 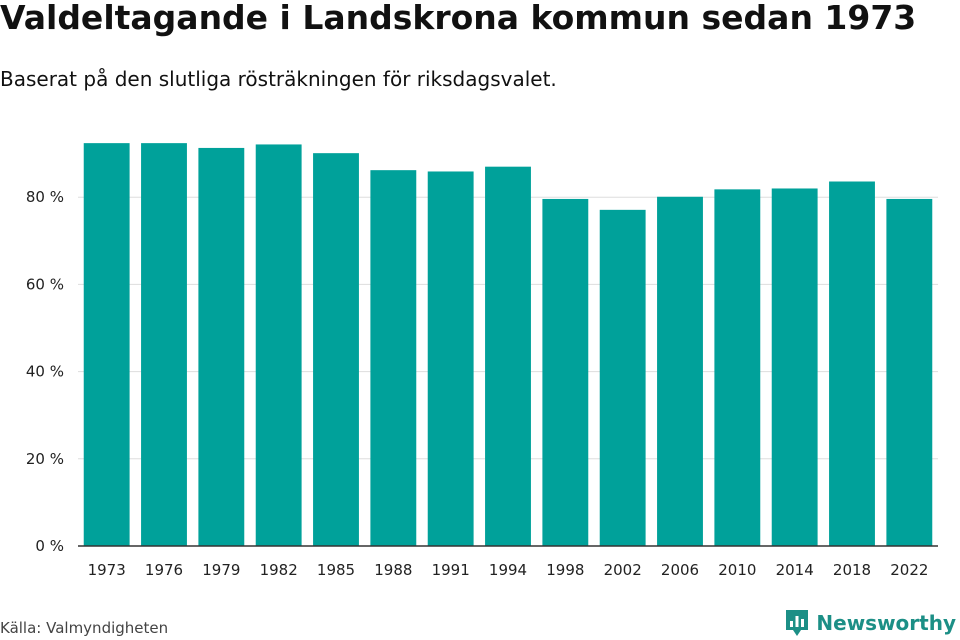 I want to click on y-tick-label: 80 %, so click(x=45, y=197).